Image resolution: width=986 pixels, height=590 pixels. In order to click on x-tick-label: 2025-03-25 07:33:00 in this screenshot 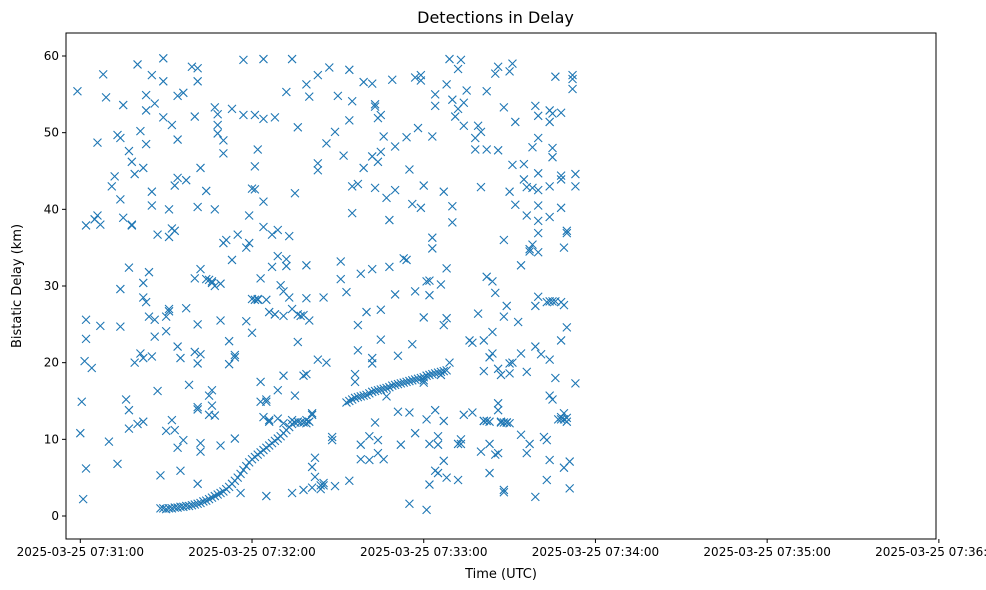, I will do `click(423, 552)`.